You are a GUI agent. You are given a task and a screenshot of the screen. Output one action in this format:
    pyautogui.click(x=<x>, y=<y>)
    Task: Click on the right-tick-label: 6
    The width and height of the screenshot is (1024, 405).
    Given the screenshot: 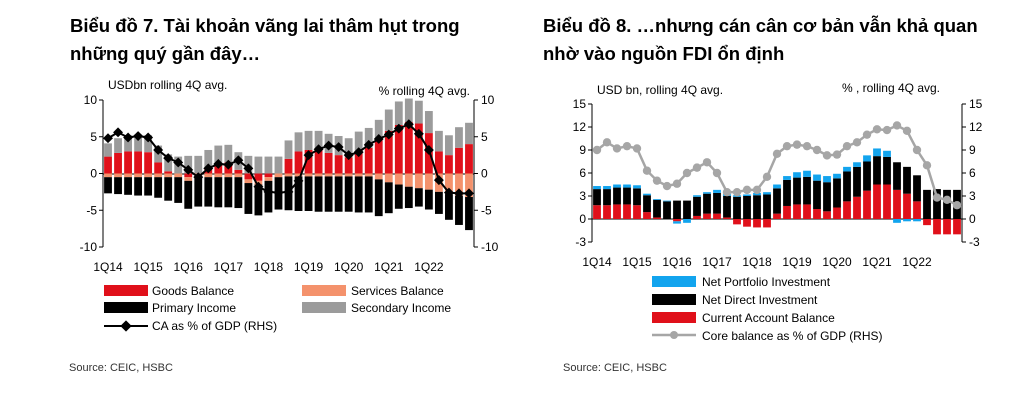 What is the action you would take?
    pyautogui.click(x=972, y=173)
    